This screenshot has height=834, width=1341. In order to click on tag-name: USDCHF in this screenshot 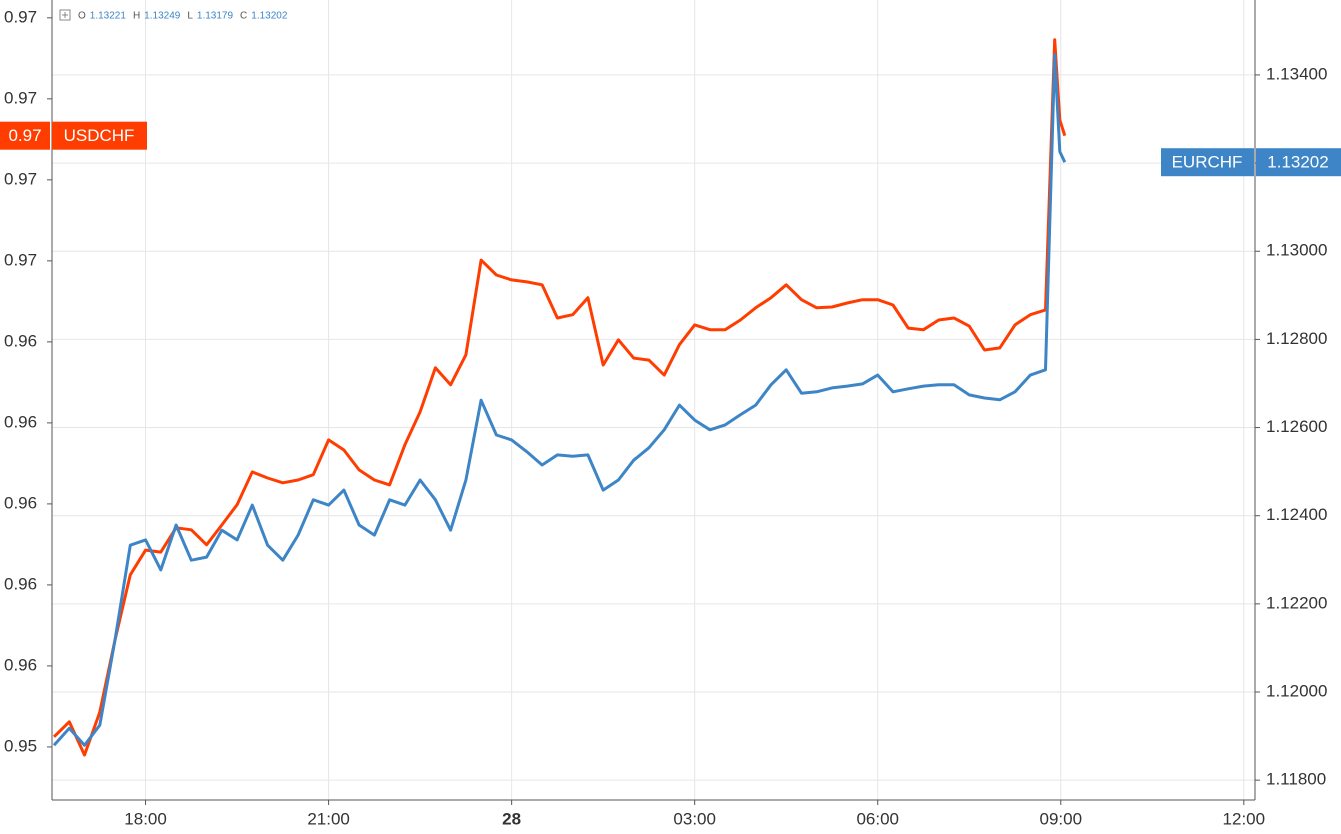, I will do `click(99, 135)`.